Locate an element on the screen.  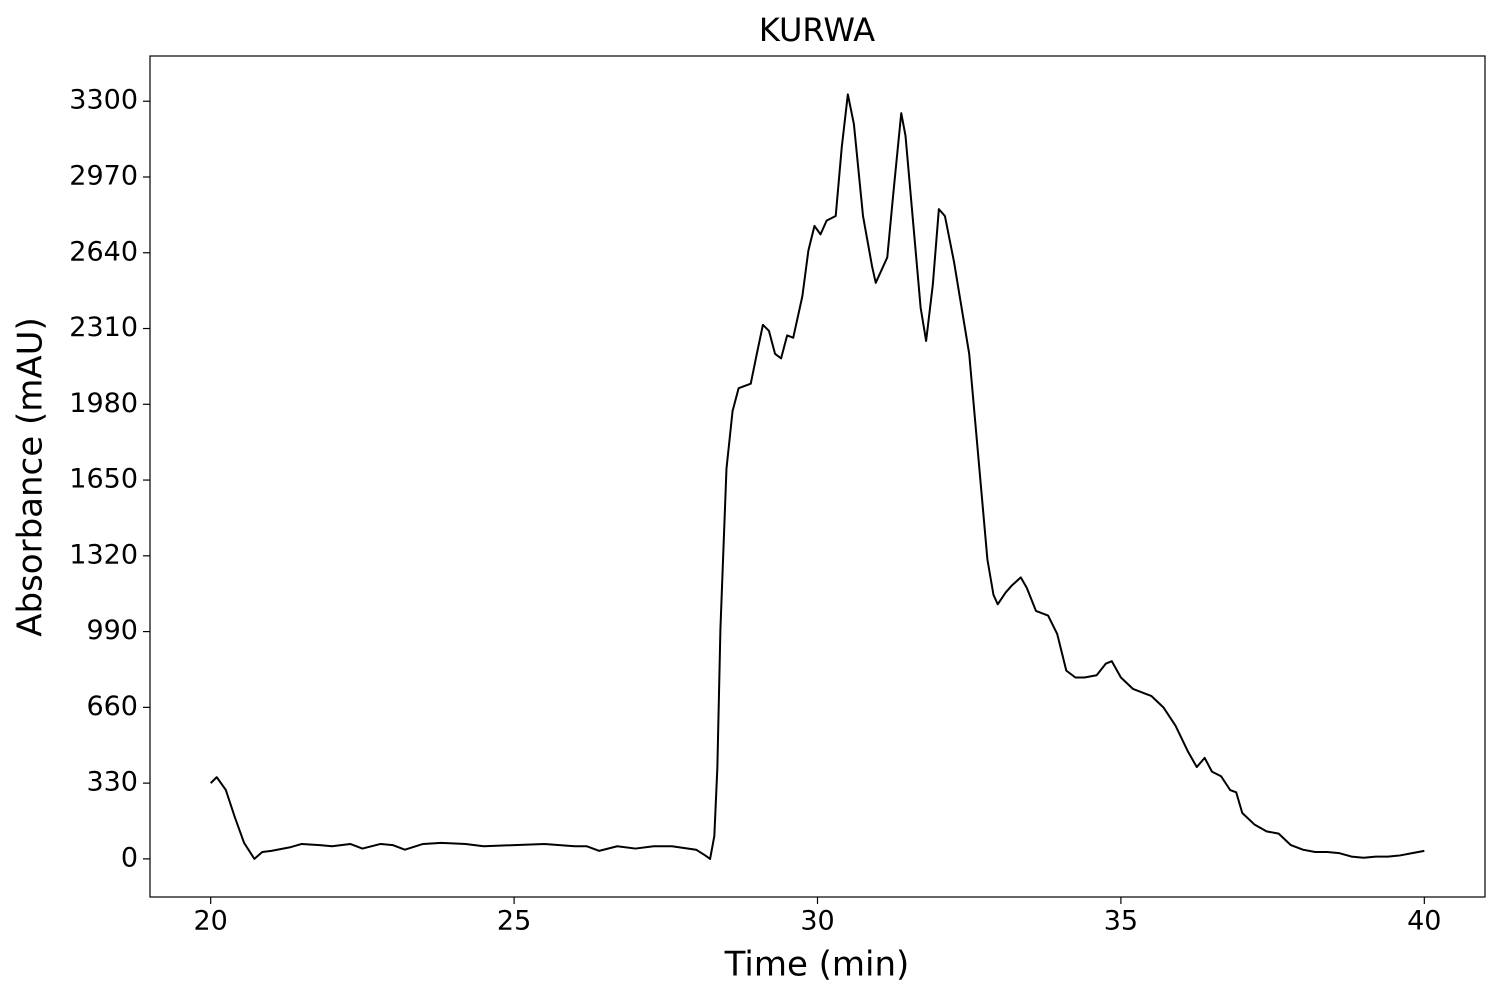
y-tick-label: 330 is located at coordinates (112, 782).